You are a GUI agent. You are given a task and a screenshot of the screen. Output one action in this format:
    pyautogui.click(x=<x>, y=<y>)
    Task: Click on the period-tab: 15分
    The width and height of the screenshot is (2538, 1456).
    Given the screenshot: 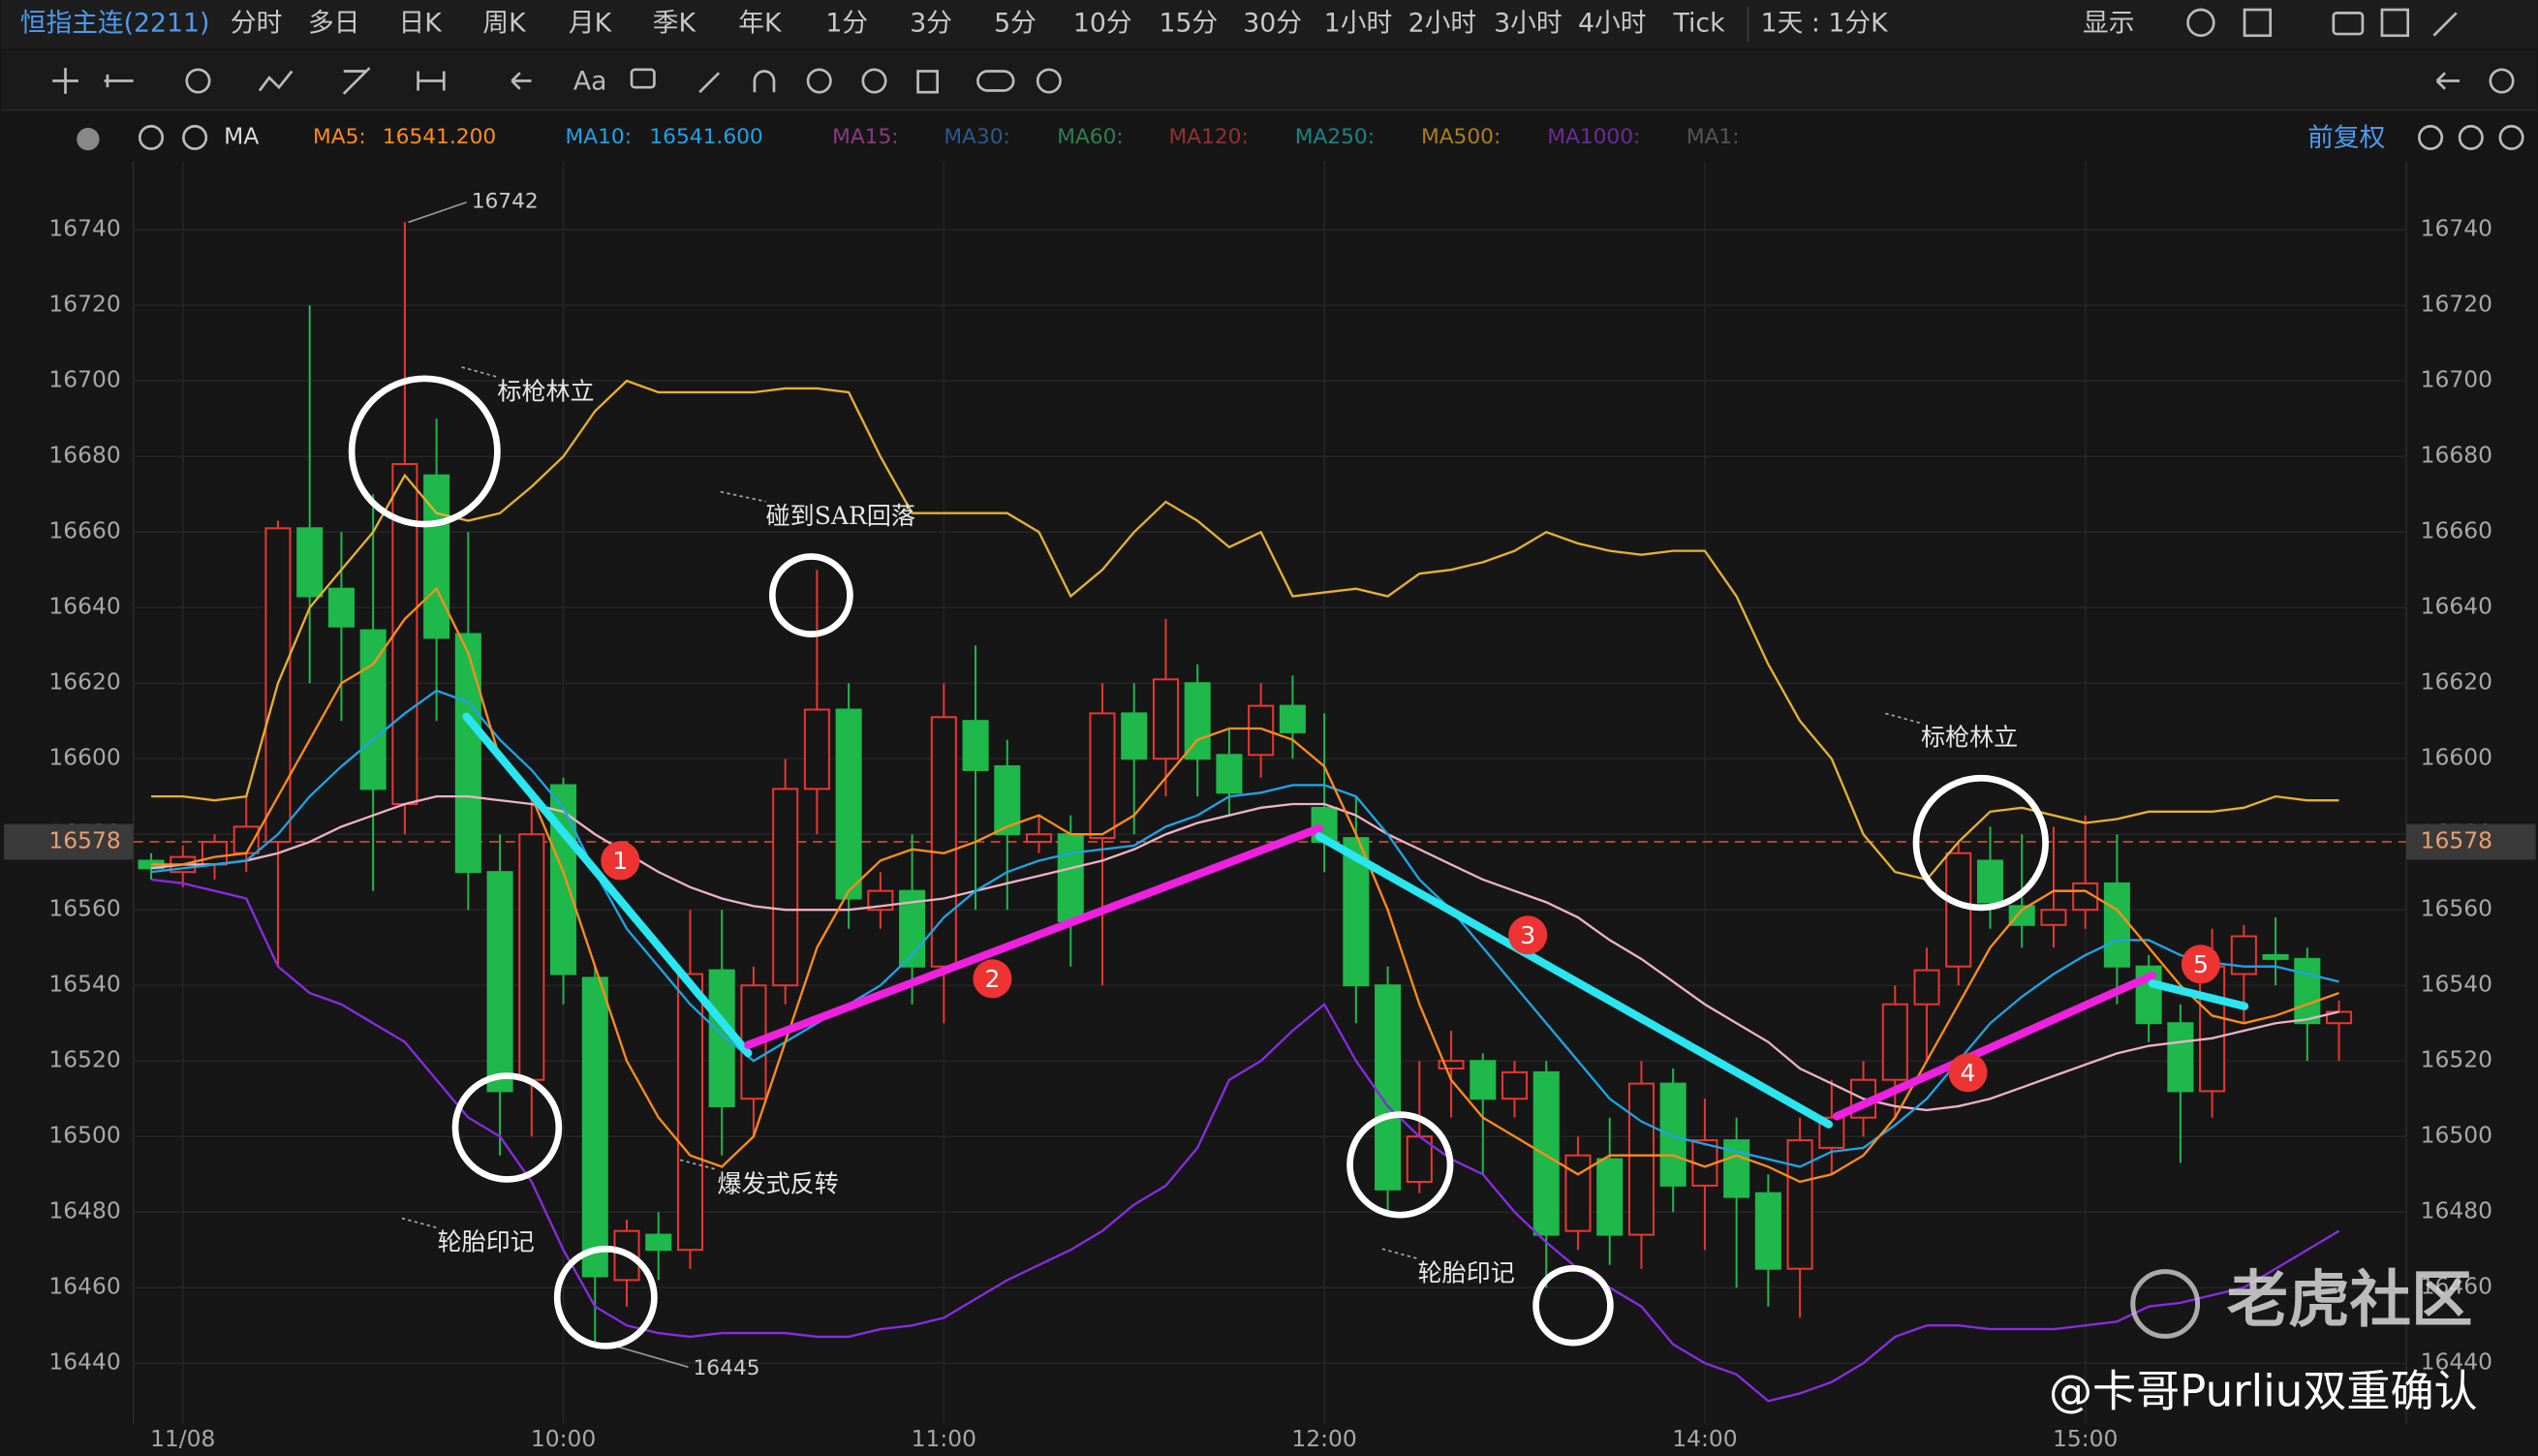 What is the action you would take?
    pyautogui.click(x=1188, y=24)
    